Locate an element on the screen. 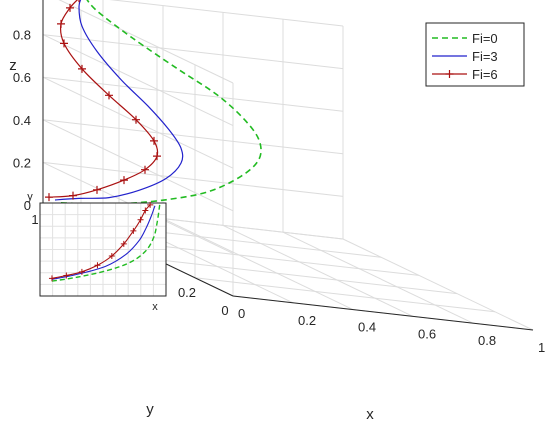 Image resolution: width=550 pixels, height=429 pixels. legend: Fi=0 Fi=3 Fi=6 is located at coordinates (475, 54).